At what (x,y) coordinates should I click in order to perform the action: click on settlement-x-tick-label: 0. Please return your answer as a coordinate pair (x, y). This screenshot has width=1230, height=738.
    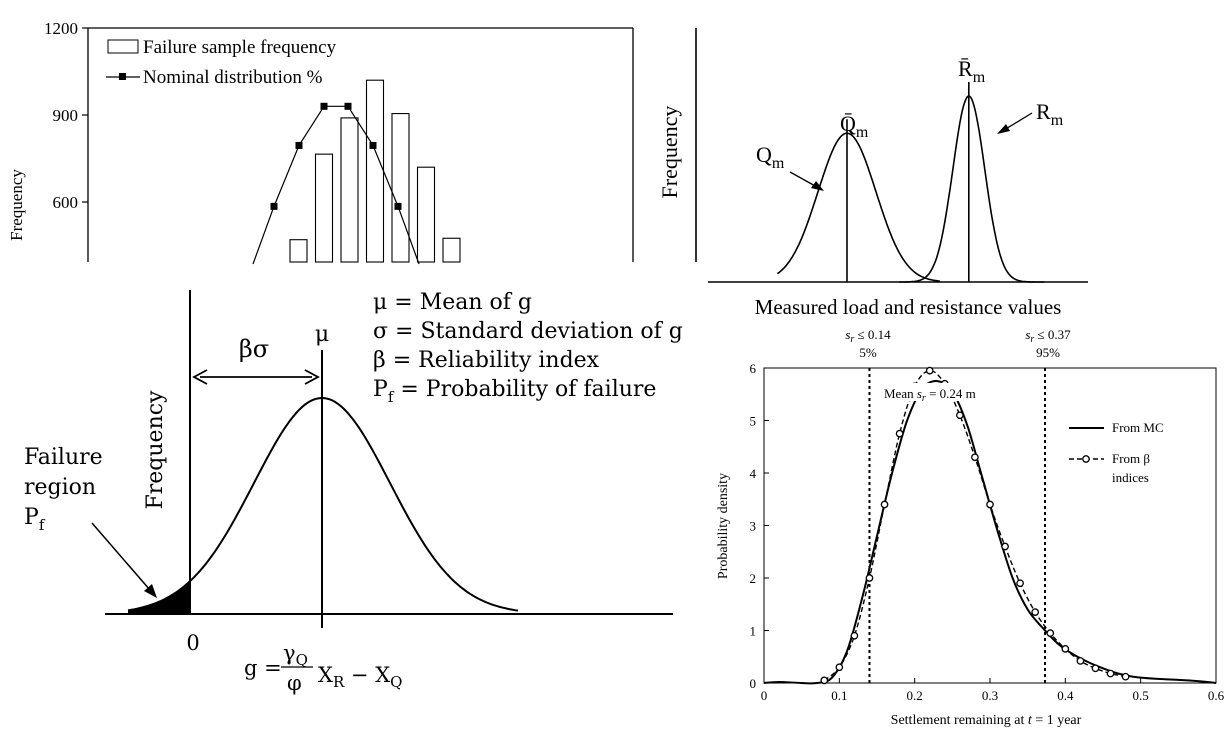
    Looking at the image, I should click on (764, 695).